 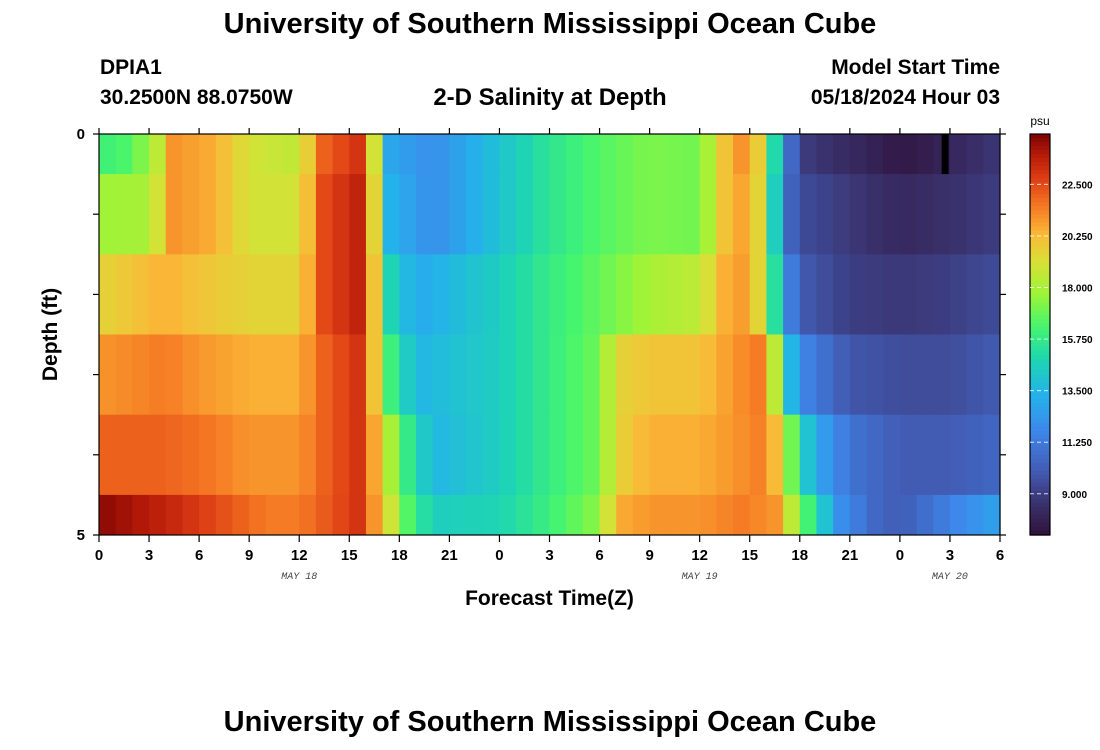 What do you see at coordinates (649, 555) in the screenshot?
I see `x-tick-label: 9` at bounding box center [649, 555].